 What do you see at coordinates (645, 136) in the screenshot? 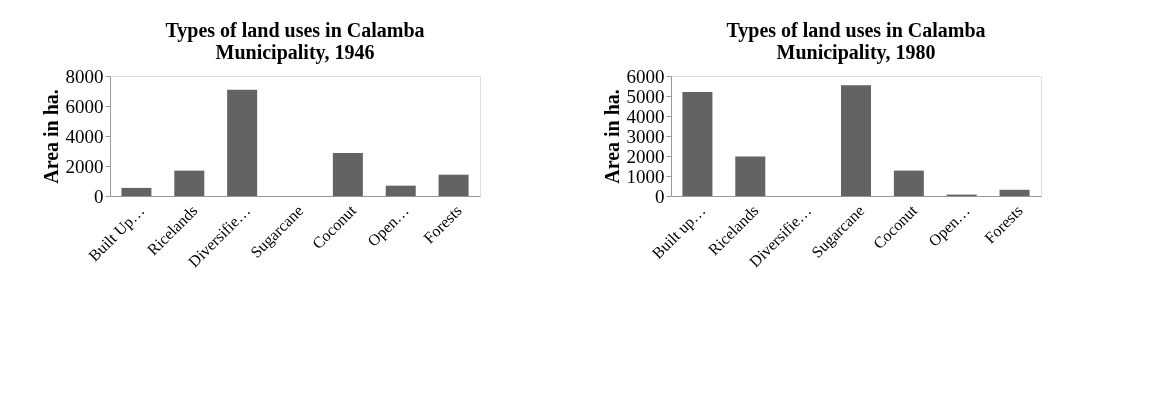
I see `y-tick-label: 3000` at bounding box center [645, 136].